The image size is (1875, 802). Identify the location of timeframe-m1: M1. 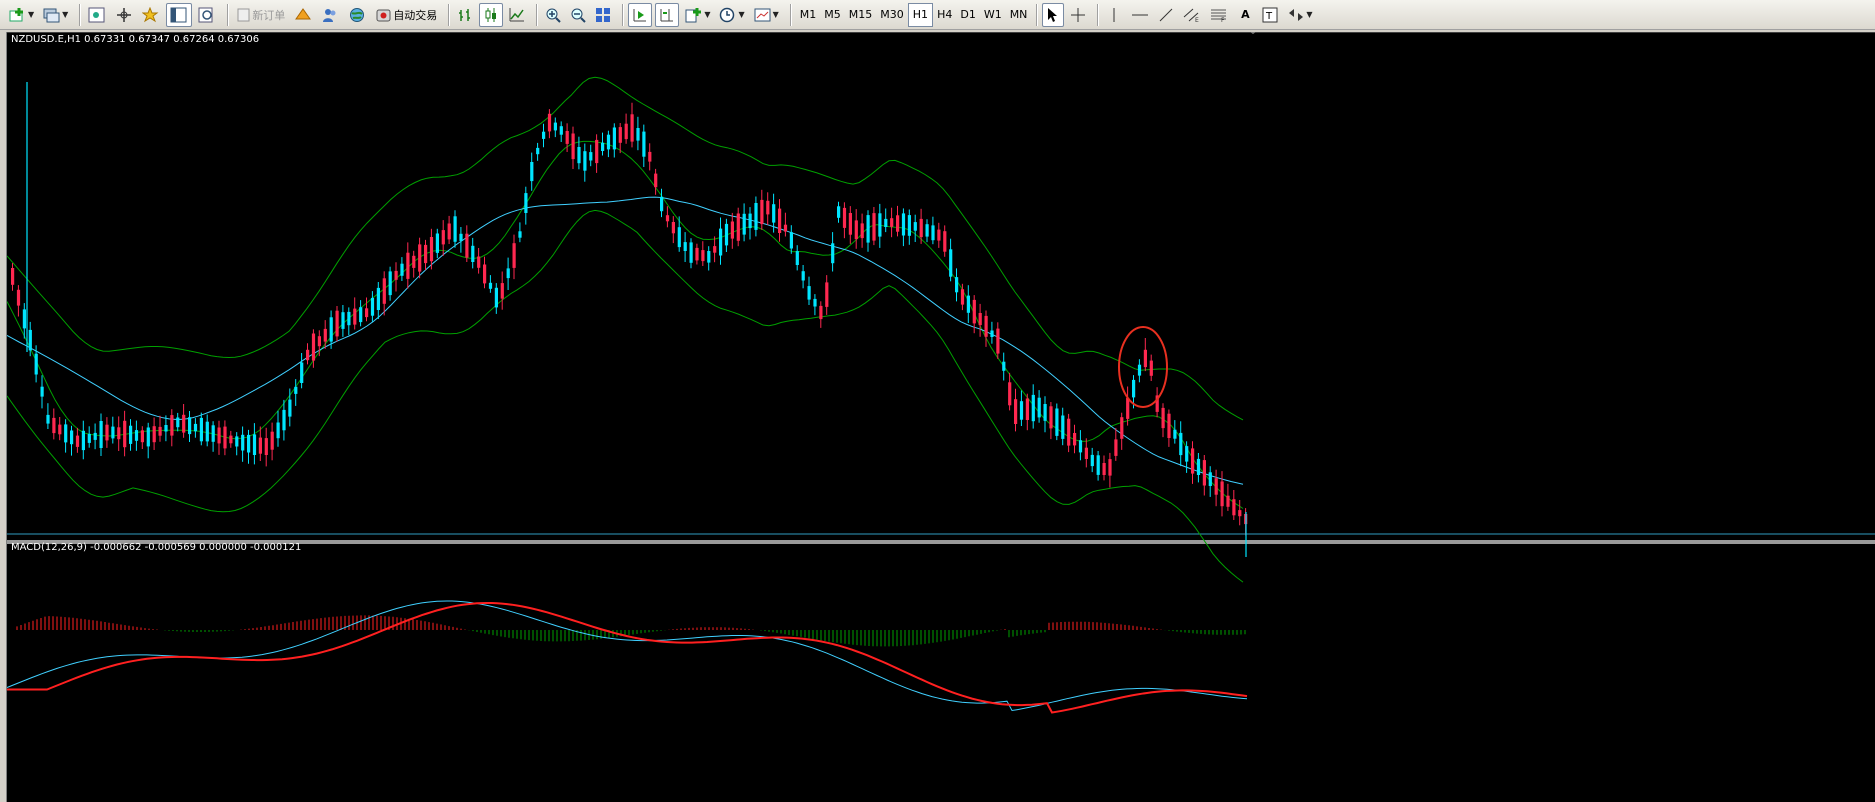
(808, 14).